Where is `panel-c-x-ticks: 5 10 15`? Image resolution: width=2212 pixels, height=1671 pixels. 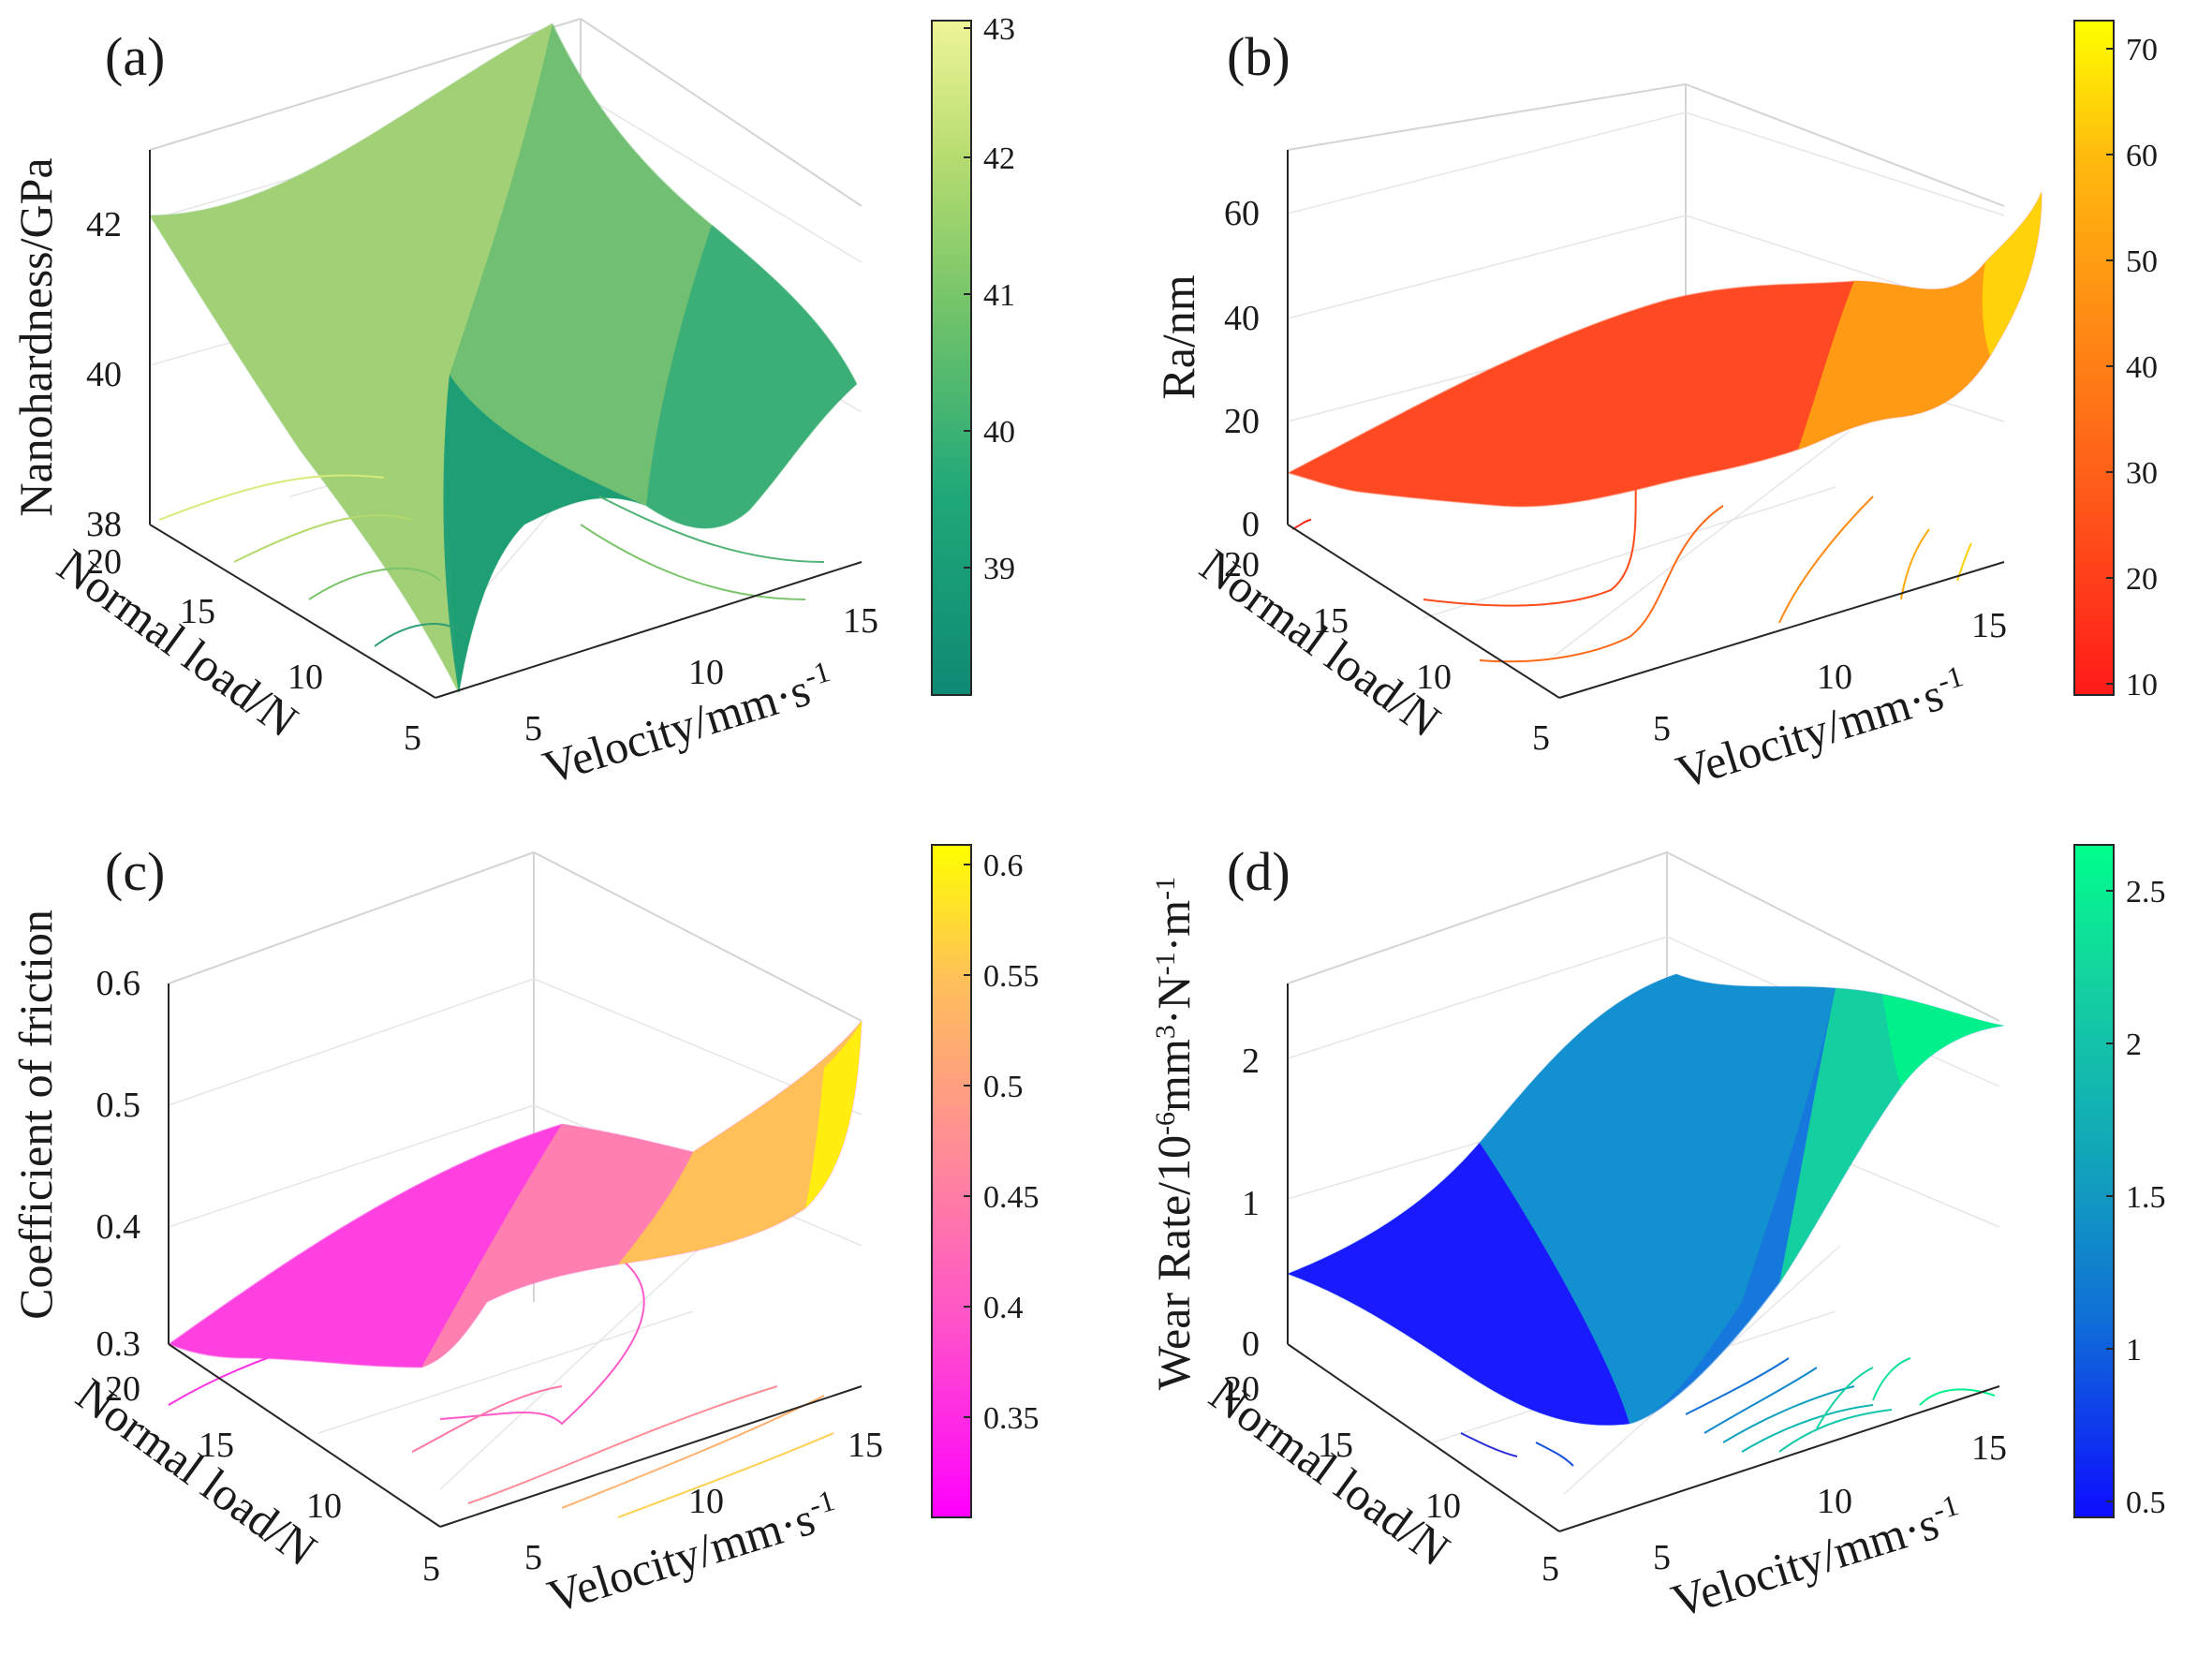
panel-c-x-ticks: 5 10 15 is located at coordinates (703, 1501).